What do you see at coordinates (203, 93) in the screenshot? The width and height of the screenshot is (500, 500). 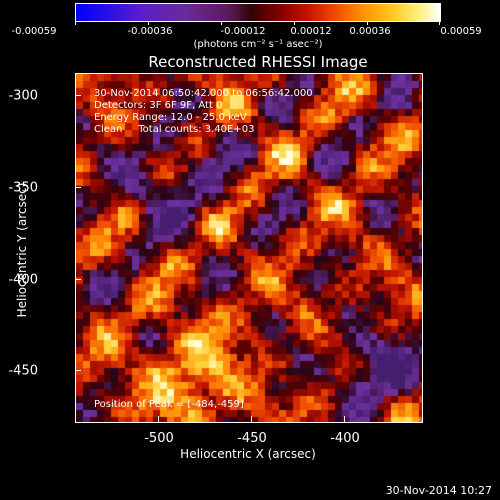 I see `time-range-text: 30-Nov-2014 06:50:42.000 to 06:56:42.000` at bounding box center [203, 93].